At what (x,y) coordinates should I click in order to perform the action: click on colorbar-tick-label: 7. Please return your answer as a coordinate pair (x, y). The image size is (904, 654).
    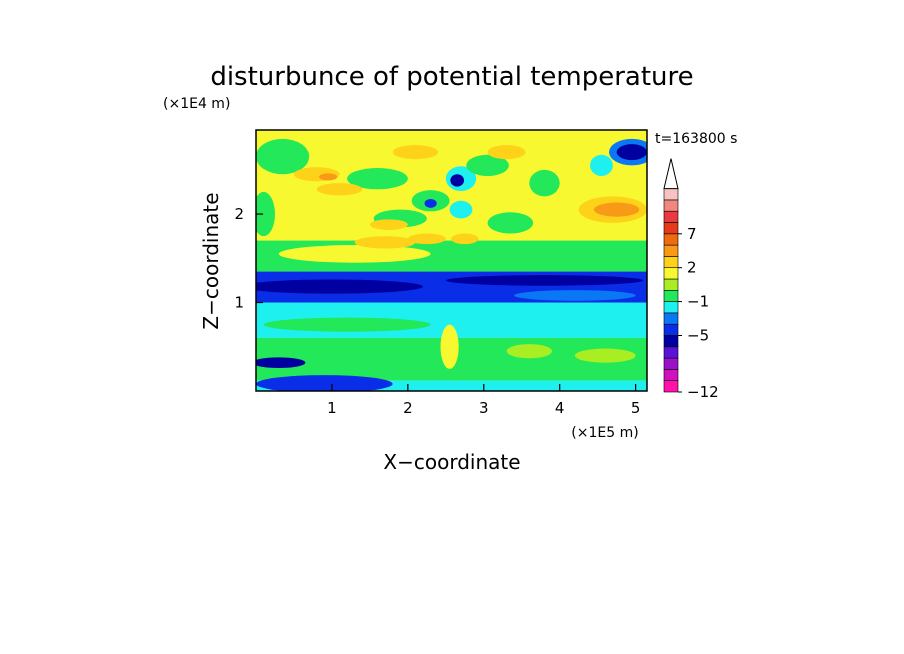
    Looking at the image, I should click on (692, 234).